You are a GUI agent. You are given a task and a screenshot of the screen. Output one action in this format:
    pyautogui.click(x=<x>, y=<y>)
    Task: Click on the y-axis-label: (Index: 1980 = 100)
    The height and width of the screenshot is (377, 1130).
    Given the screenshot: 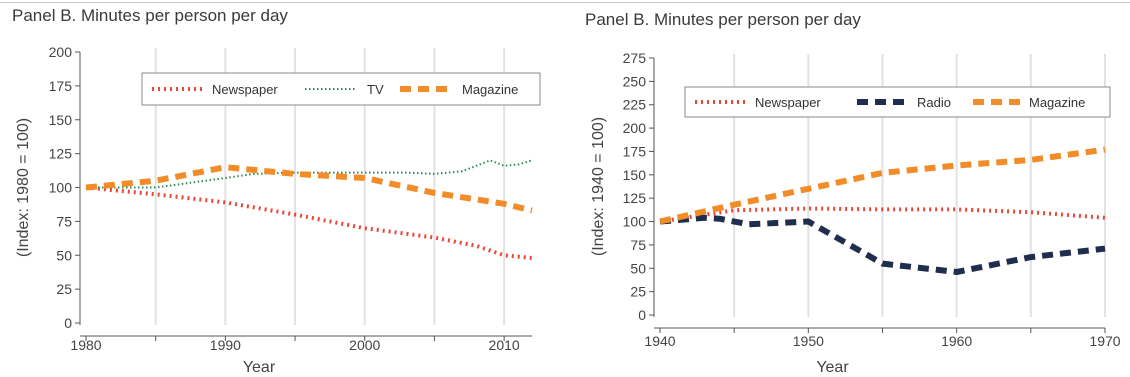 What is the action you would take?
    pyautogui.click(x=23, y=187)
    